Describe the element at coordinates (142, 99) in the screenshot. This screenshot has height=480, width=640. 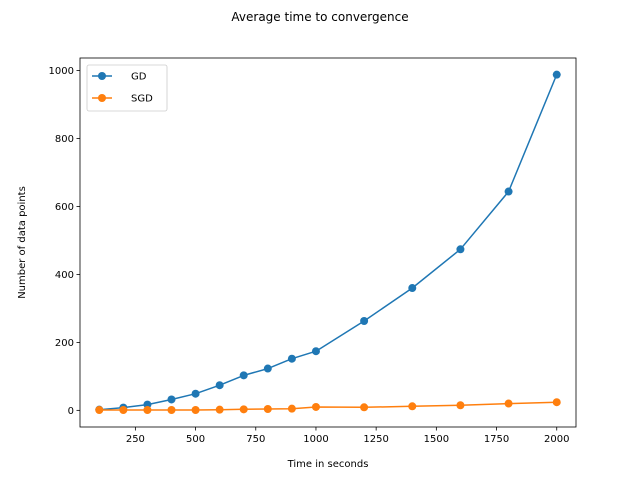
I see `legend-label-sgd: SGD` at that location.